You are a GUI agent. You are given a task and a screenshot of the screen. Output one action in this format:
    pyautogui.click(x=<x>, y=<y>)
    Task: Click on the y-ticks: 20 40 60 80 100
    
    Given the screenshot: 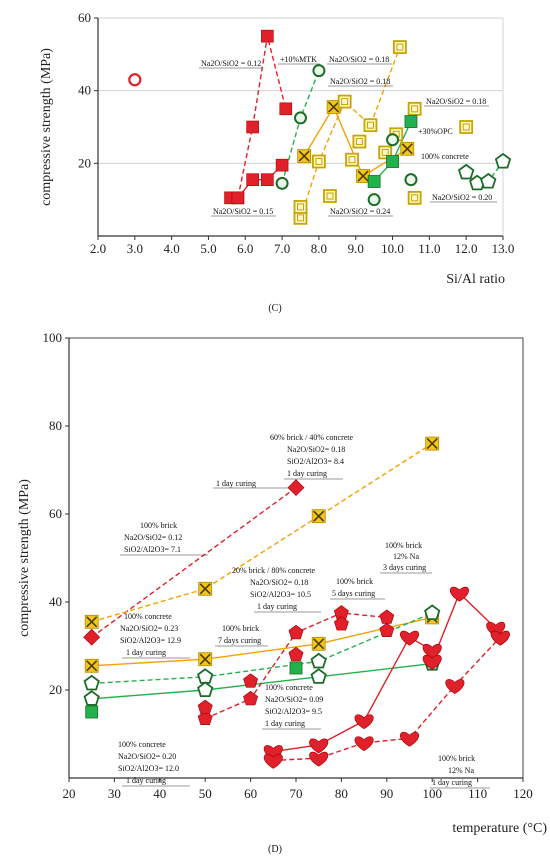 What is the action you would take?
    pyautogui.click(x=56, y=513)
    